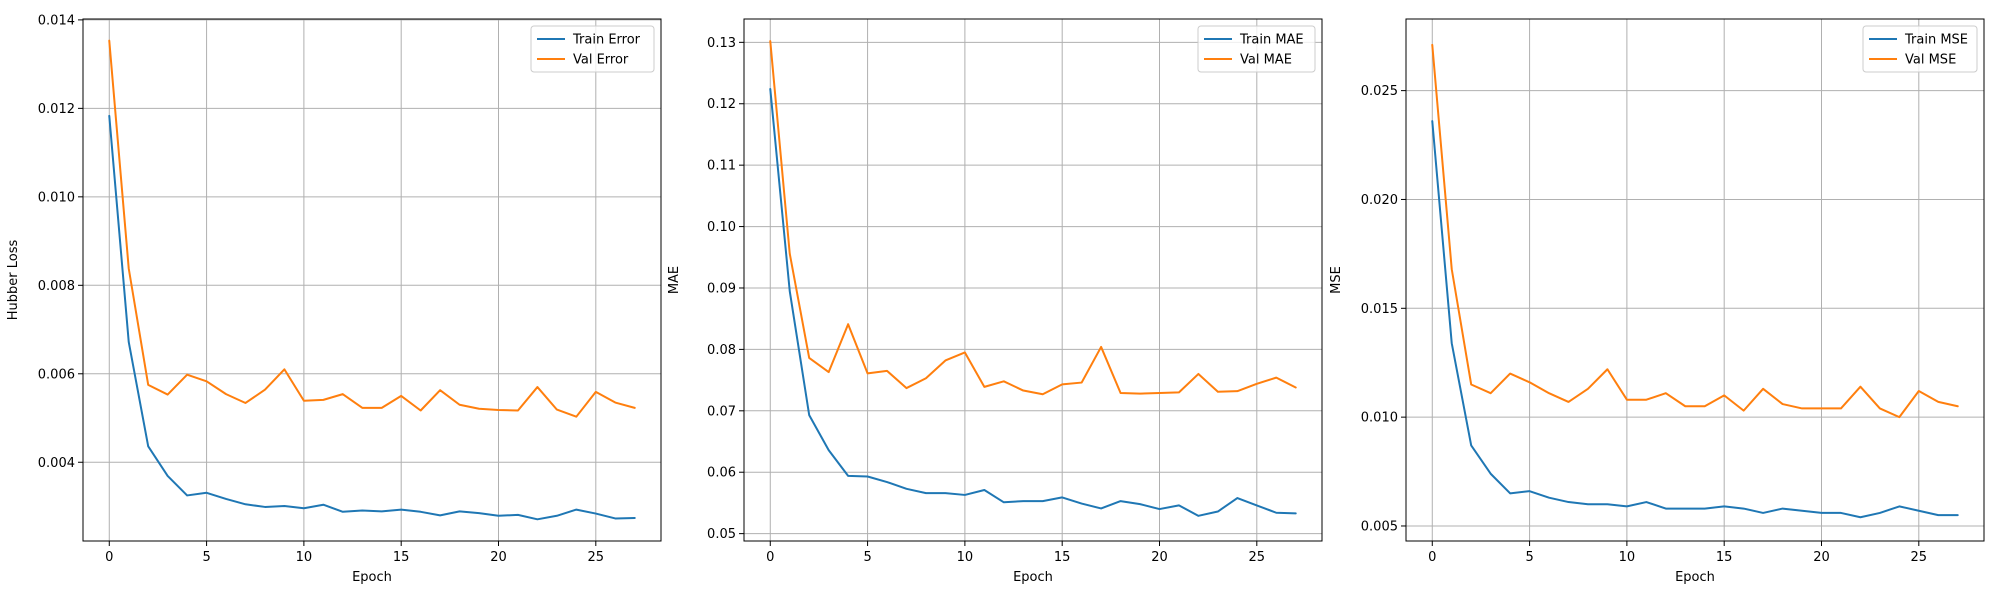  What do you see at coordinates (1529, 557) in the screenshot?
I see `panel-3-xtick-label: 5` at bounding box center [1529, 557].